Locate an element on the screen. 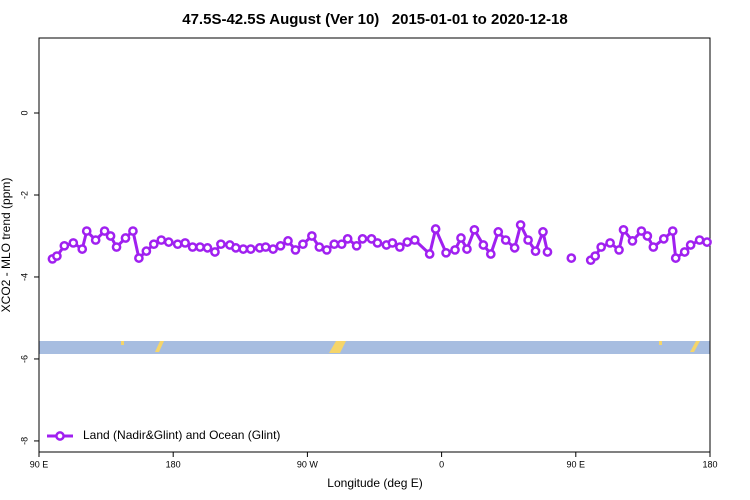 The width and height of the screenshot is (750, 500). land-marks is located at coordinates (410, 347).